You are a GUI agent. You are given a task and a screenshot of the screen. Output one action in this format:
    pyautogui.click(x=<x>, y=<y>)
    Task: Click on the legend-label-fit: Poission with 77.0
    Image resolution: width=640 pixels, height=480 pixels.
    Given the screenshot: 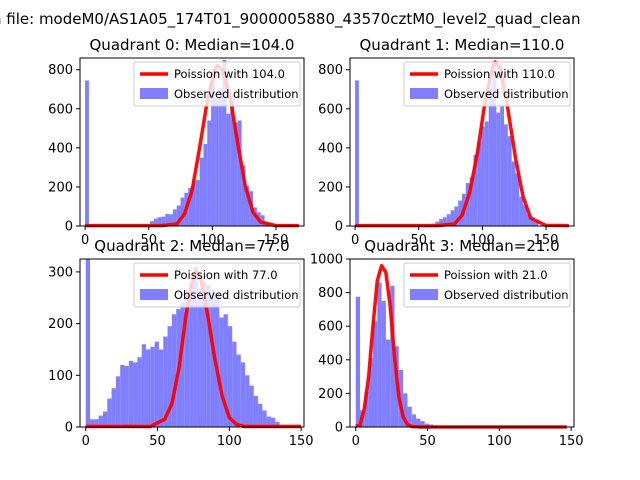 What is the action you would take?
    pyautogui.click(x=226, y=275)
    